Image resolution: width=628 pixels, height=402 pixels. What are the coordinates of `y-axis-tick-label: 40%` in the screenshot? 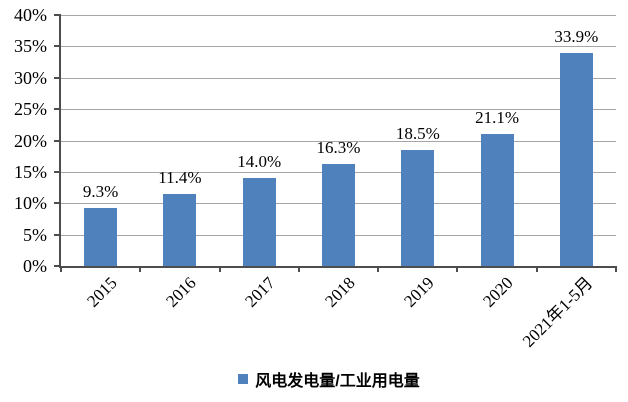 It's located at (30, 15).